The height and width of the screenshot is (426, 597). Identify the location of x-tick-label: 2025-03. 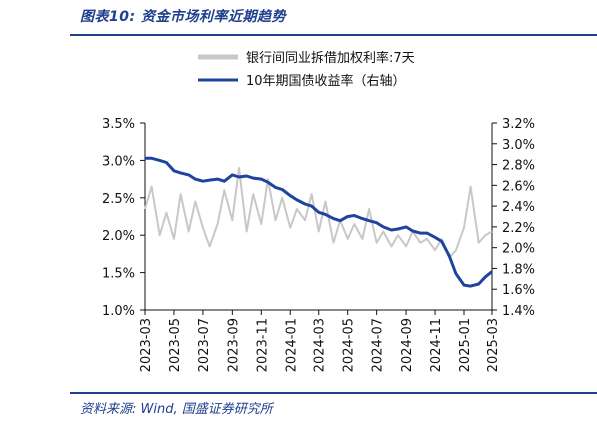
(493, 345).